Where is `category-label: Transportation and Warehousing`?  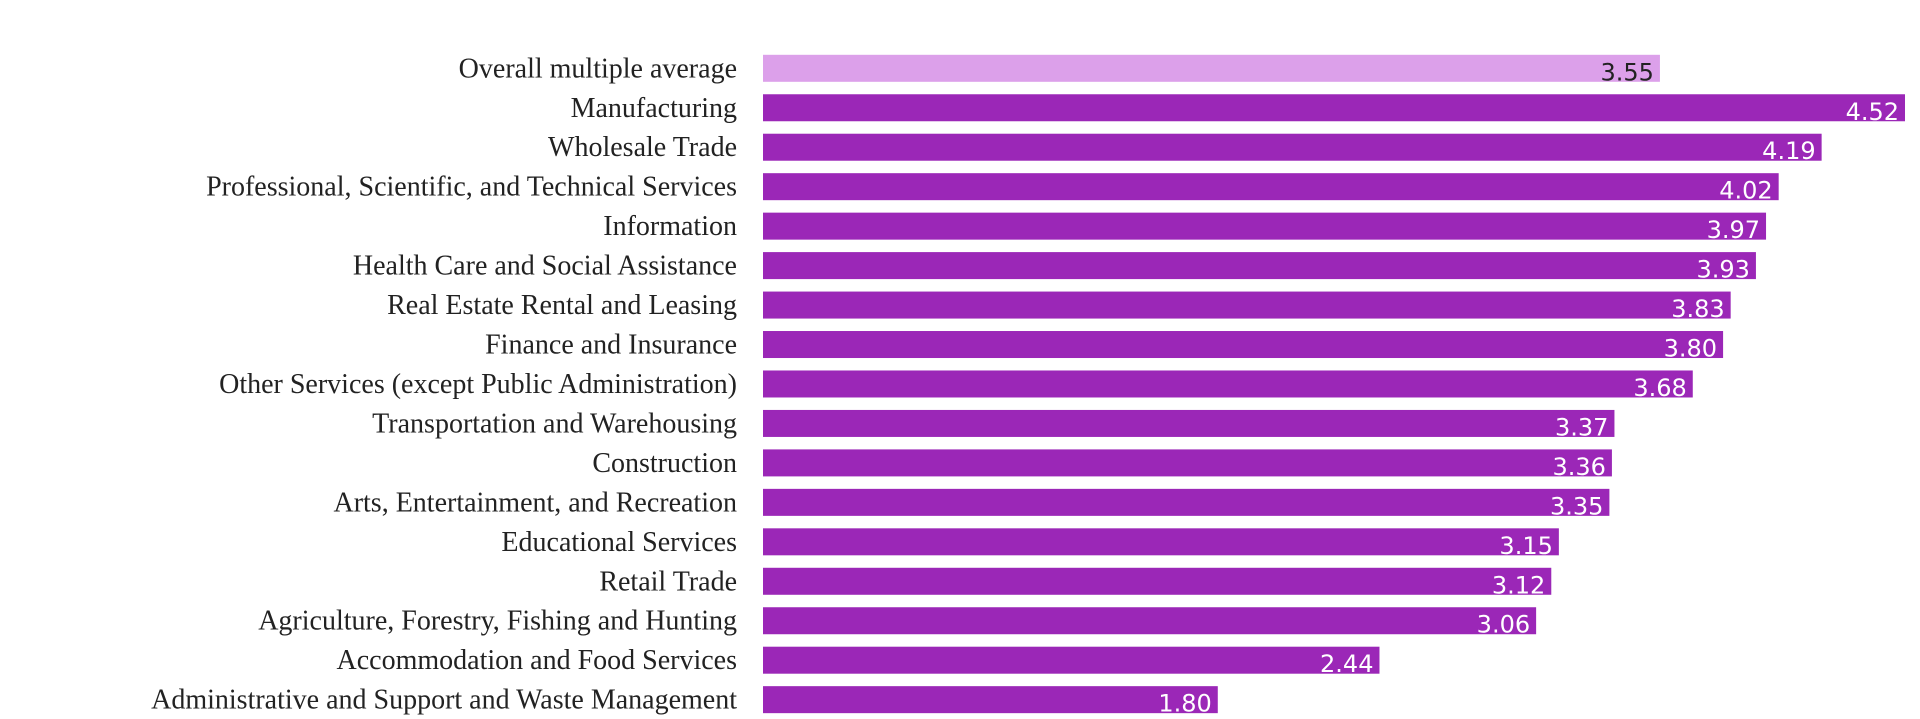 category-label: Transportation and Warehousing is located at coordinates (554, 423).